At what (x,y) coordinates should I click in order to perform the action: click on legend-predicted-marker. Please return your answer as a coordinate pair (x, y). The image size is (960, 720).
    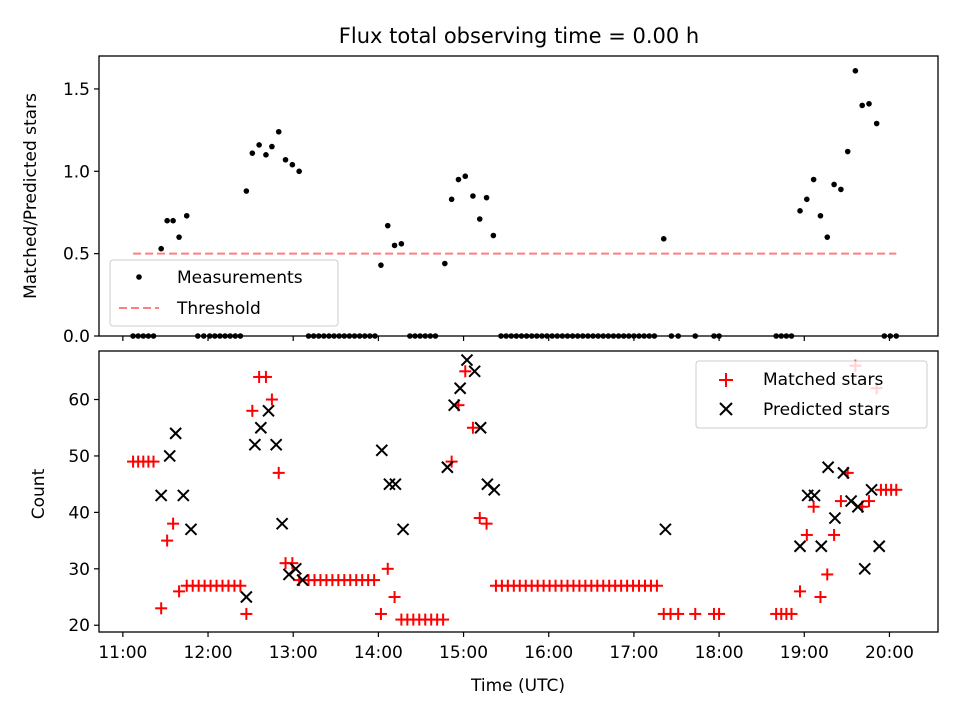
    Looking at the image, I should click on (726, 409).